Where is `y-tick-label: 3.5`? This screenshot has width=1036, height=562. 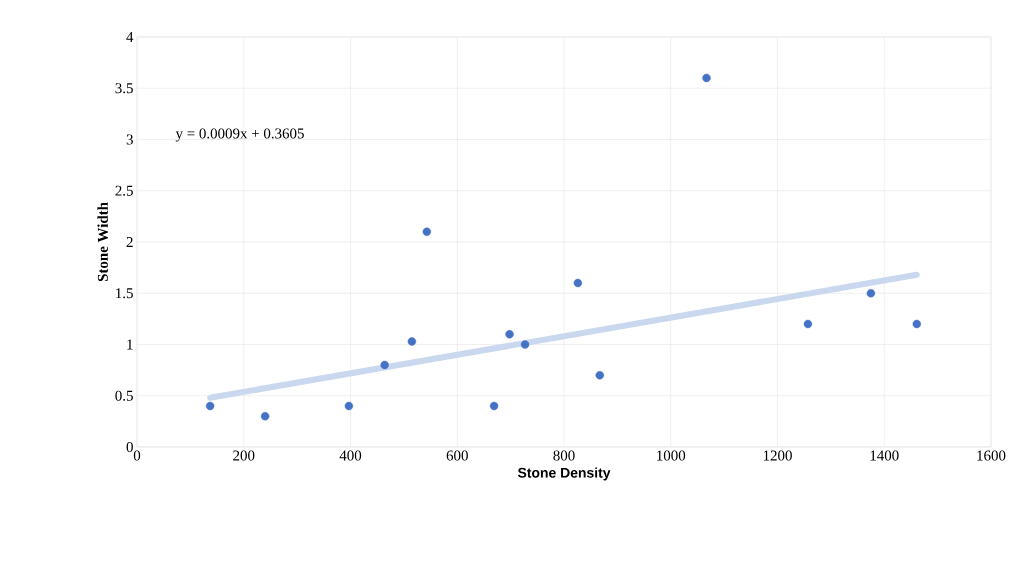 y-tick-label: 3.5 is located at coordinates (124, 88).